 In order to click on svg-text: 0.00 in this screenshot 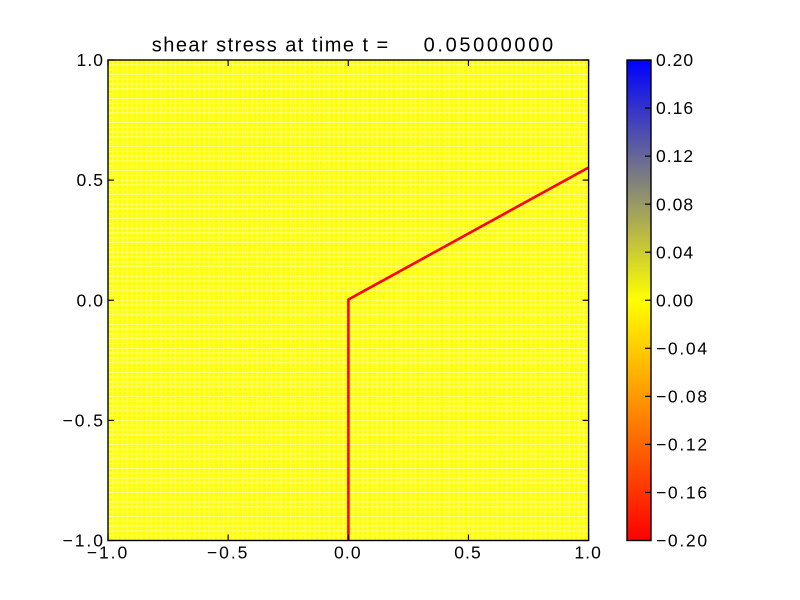, I will do `click(674, 300)`.